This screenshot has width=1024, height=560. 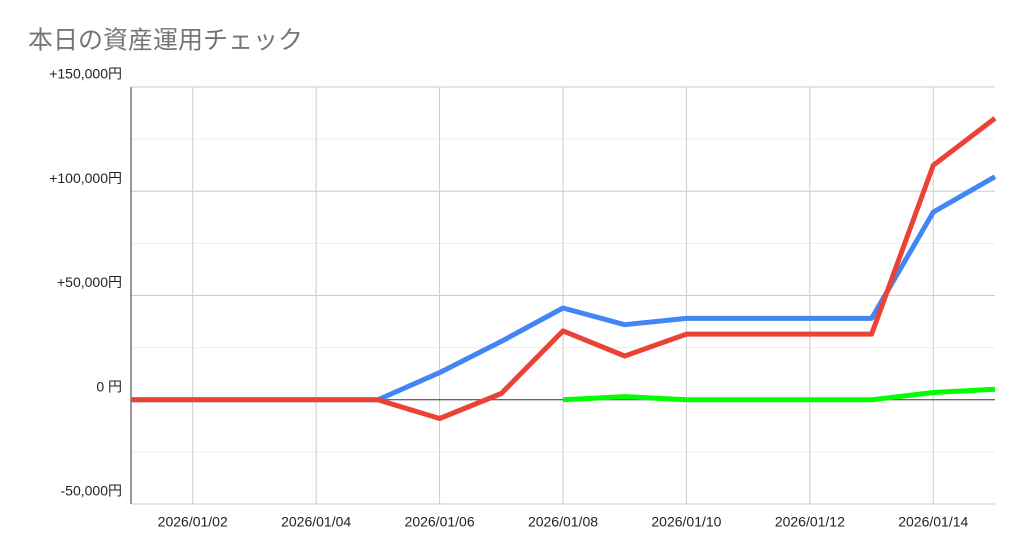 I want to click on x-tick-label: 2026/01/14, so click(x=933, y=522).